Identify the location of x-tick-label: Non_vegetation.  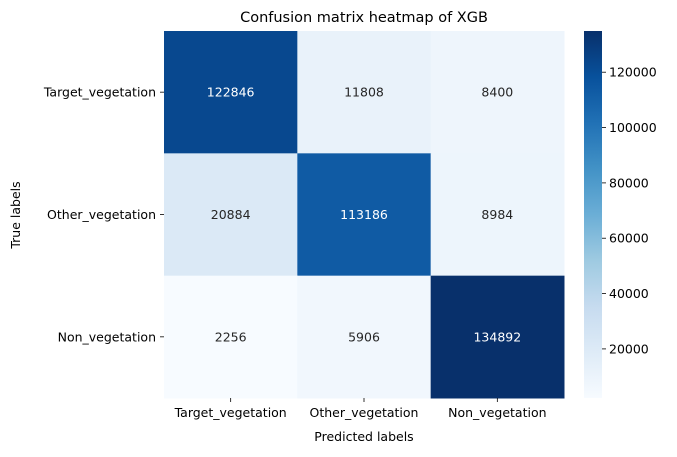
(497, 412).